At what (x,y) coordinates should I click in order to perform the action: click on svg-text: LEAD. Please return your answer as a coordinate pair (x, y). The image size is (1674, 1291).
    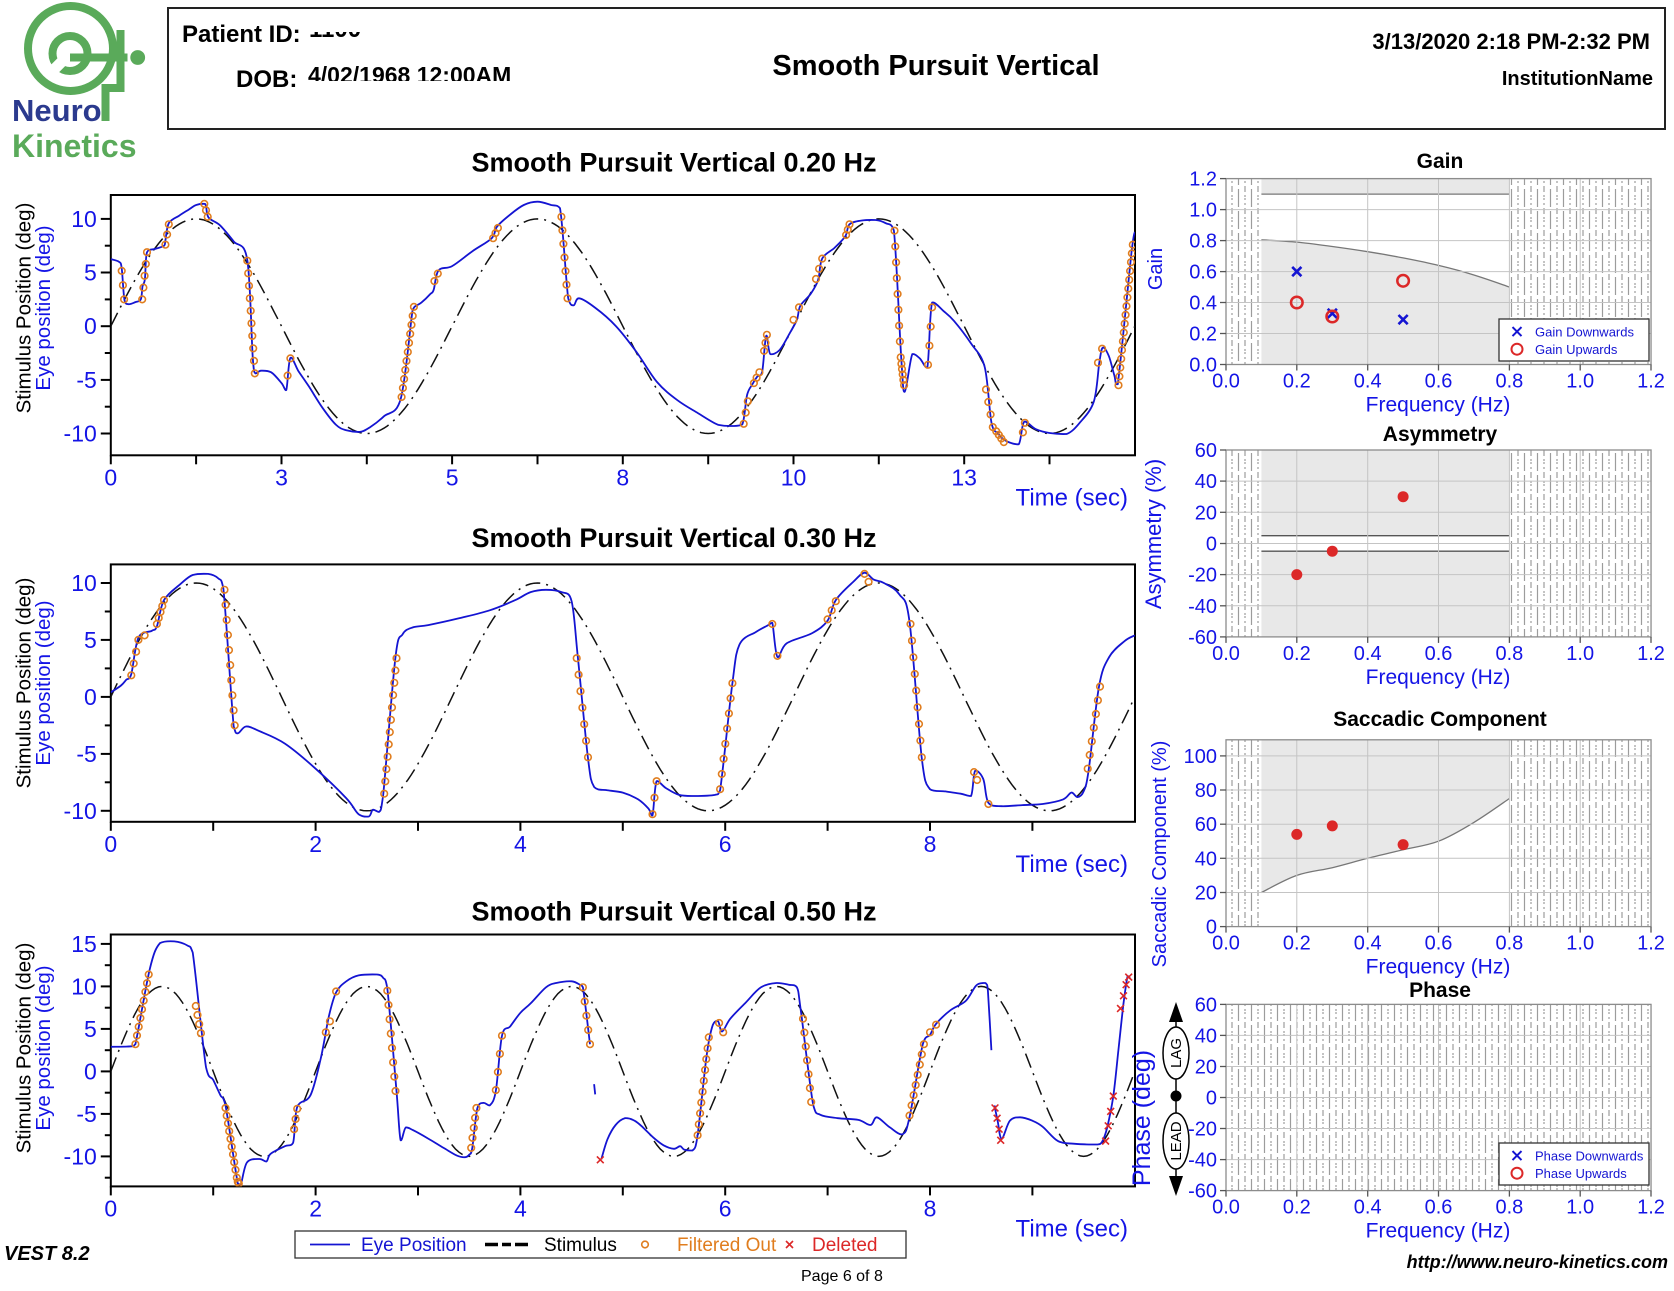
    Looking at the image, I should click on (1176, 1140).